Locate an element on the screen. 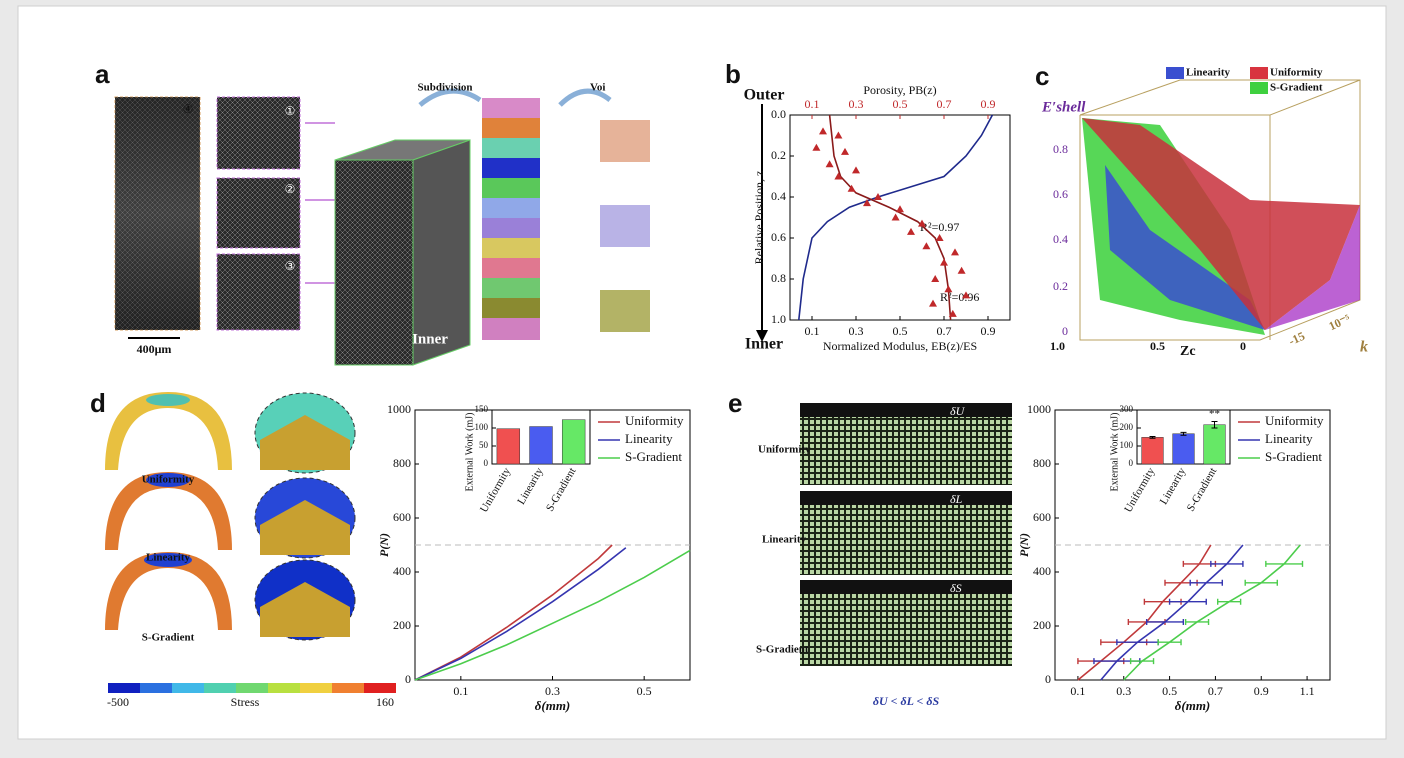 This screenshot has width=1404, height=758. x-tick-label: 1.1 is located at coordinates (1307, 691).